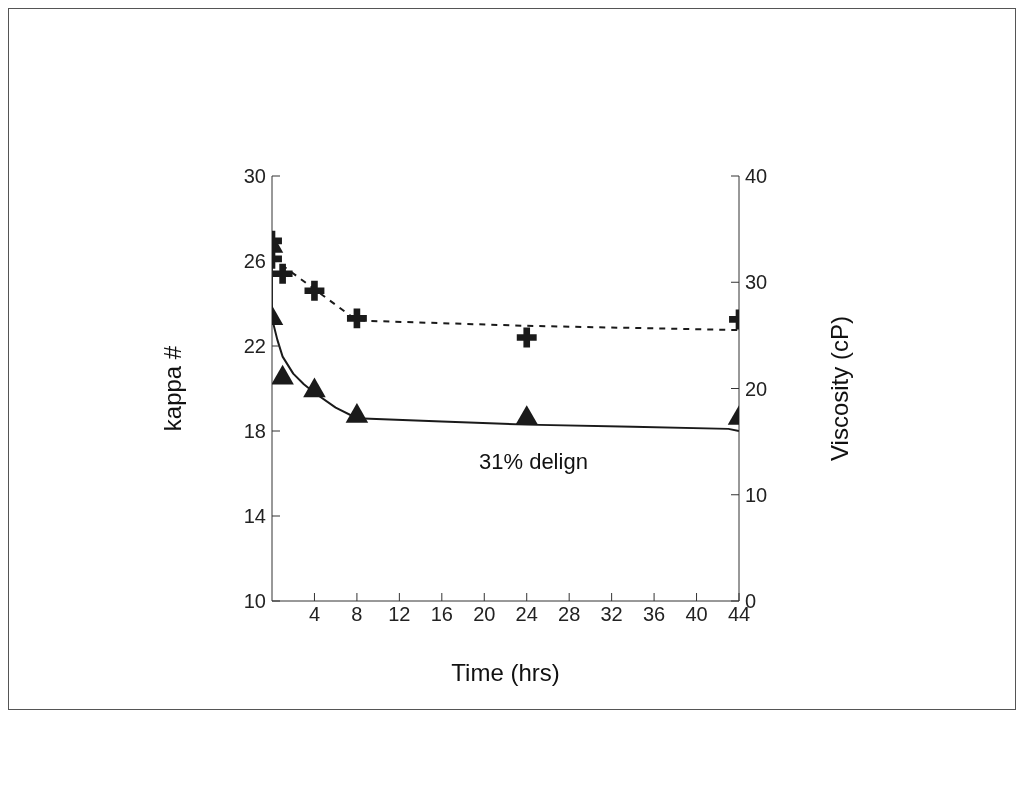 Image resolution: width=1022 pixels, height=787 pixels. I want to click on x-tick-label: 8, so click(357, 614).